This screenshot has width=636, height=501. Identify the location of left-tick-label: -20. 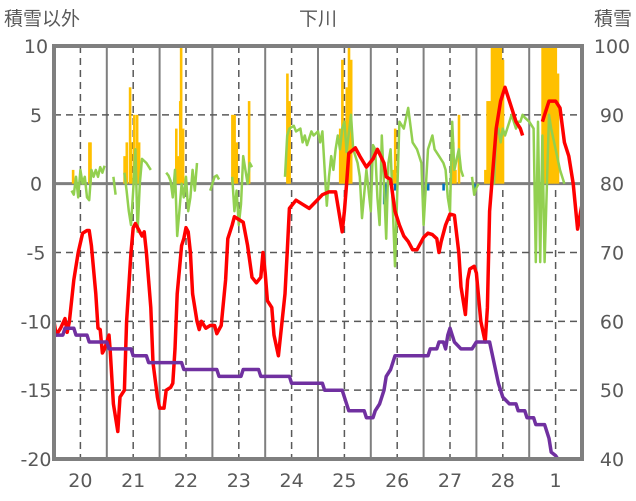
(35, 460).